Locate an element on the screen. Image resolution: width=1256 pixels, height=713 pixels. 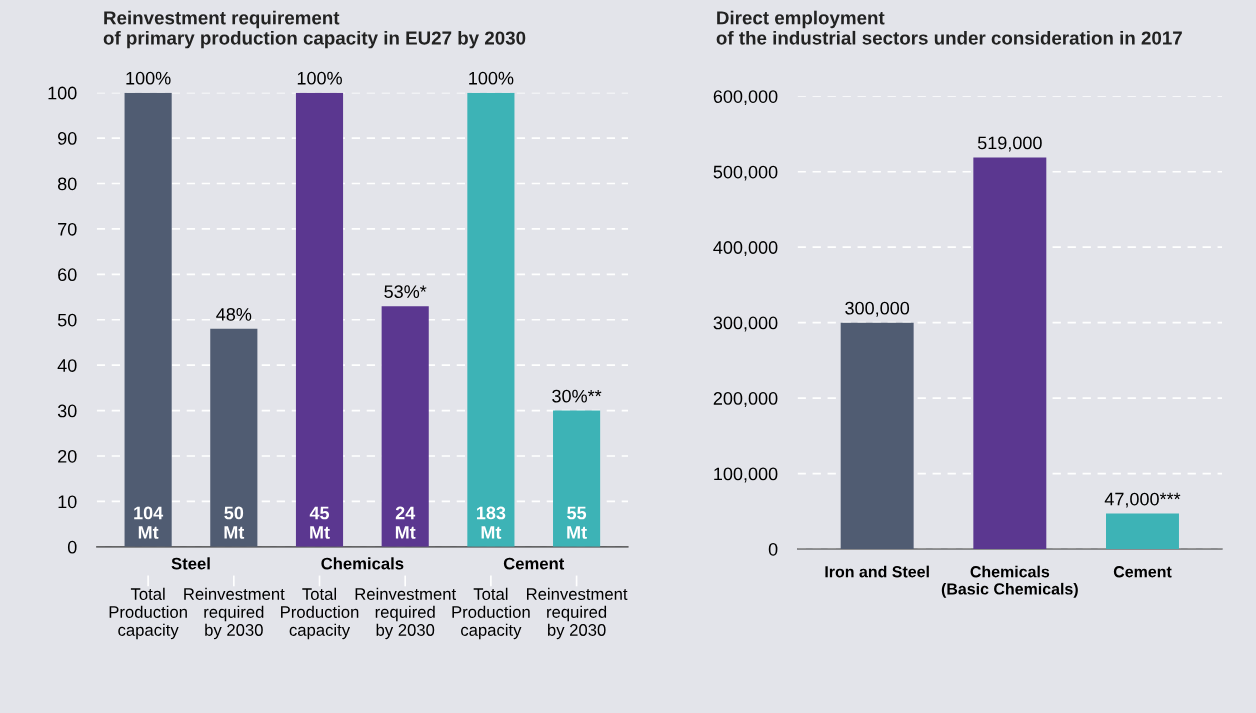
text: Steel is located at coordinates (190, 563).